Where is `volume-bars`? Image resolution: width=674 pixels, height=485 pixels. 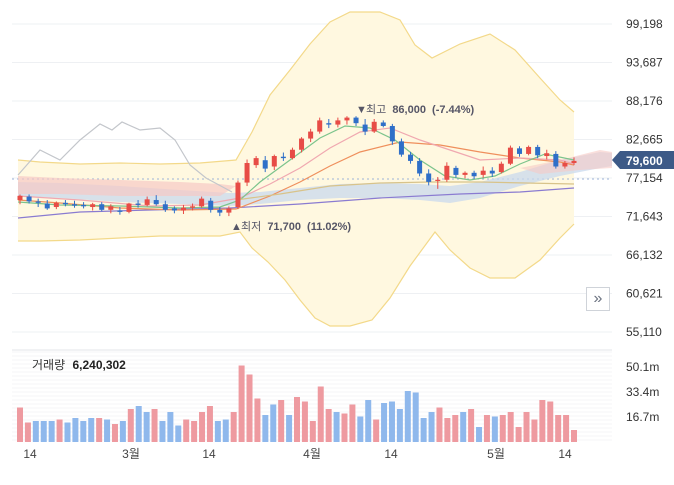 volume-bars is located at coordinates (297, 404).